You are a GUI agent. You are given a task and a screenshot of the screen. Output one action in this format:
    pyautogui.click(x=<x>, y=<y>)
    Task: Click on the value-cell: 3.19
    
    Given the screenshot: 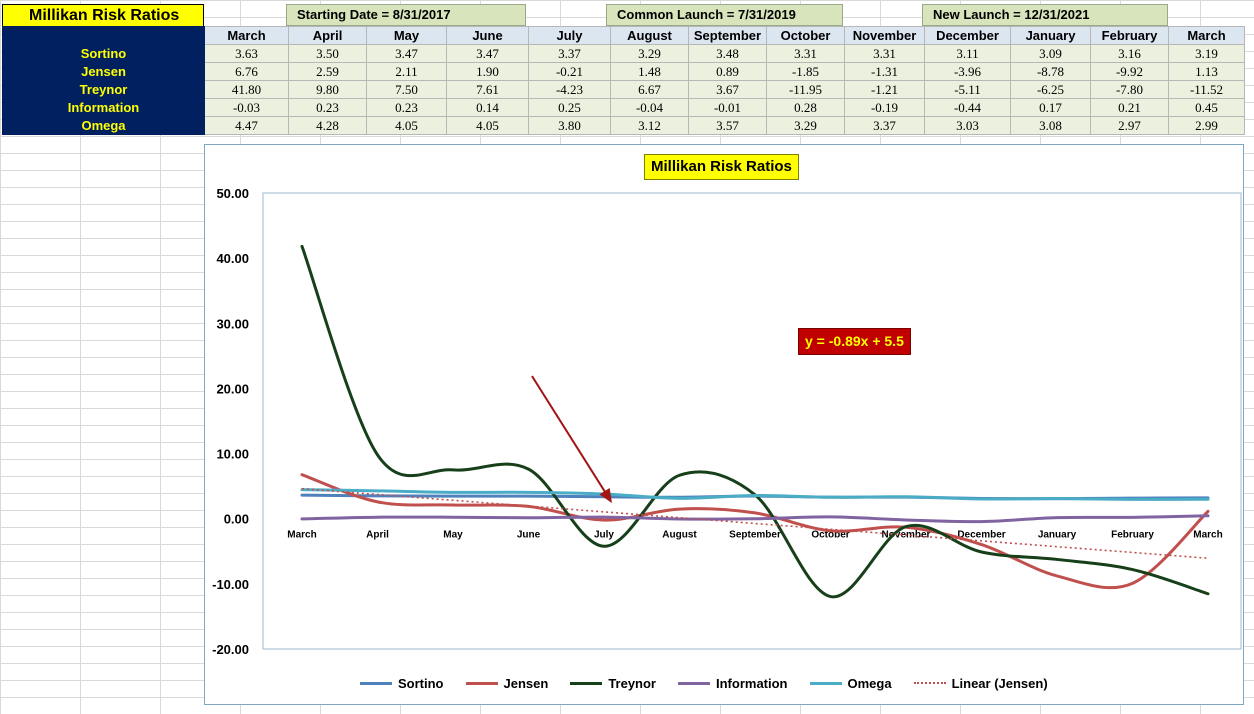 What is the action you would take?
    pyautogui.click(x=1206, y=53)
    